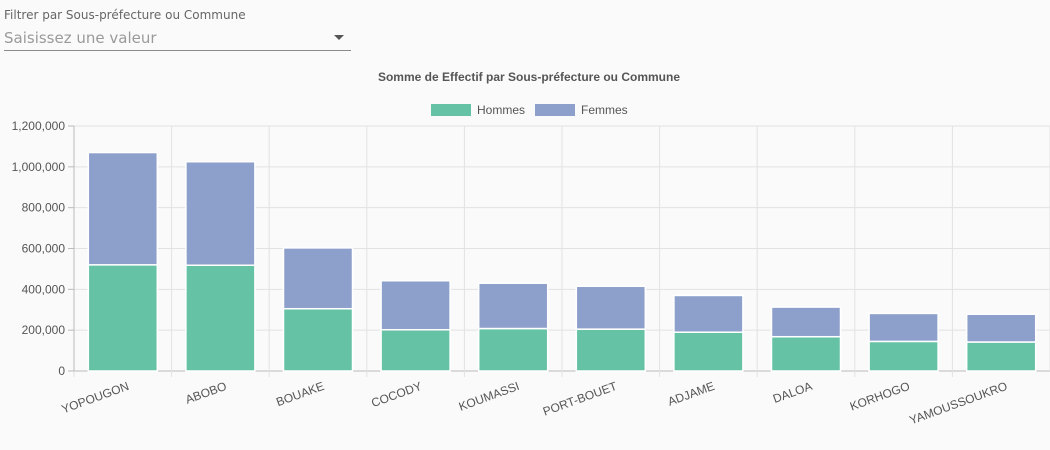 Image resolution: width=1050 pixels, height=450 pixels. I want to click on x-tick-label: DALOA, so click(792, 392).